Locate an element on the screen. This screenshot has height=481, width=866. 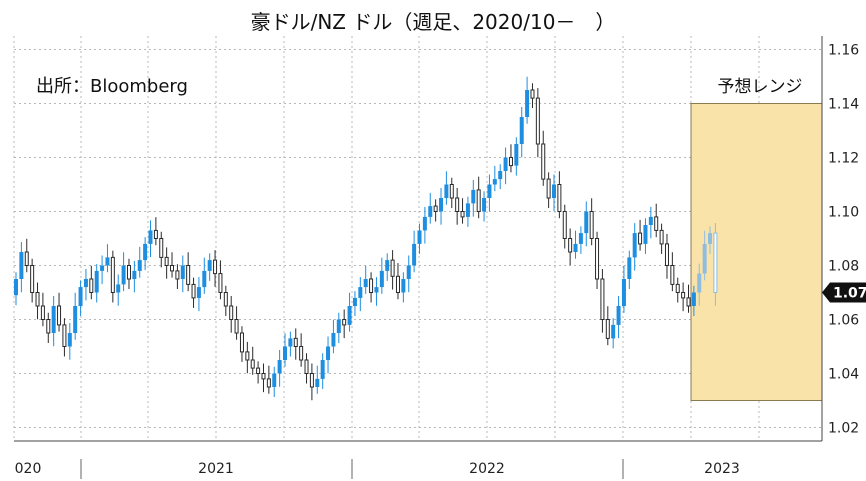
last-value-tag is located at coordinates (844, 292).